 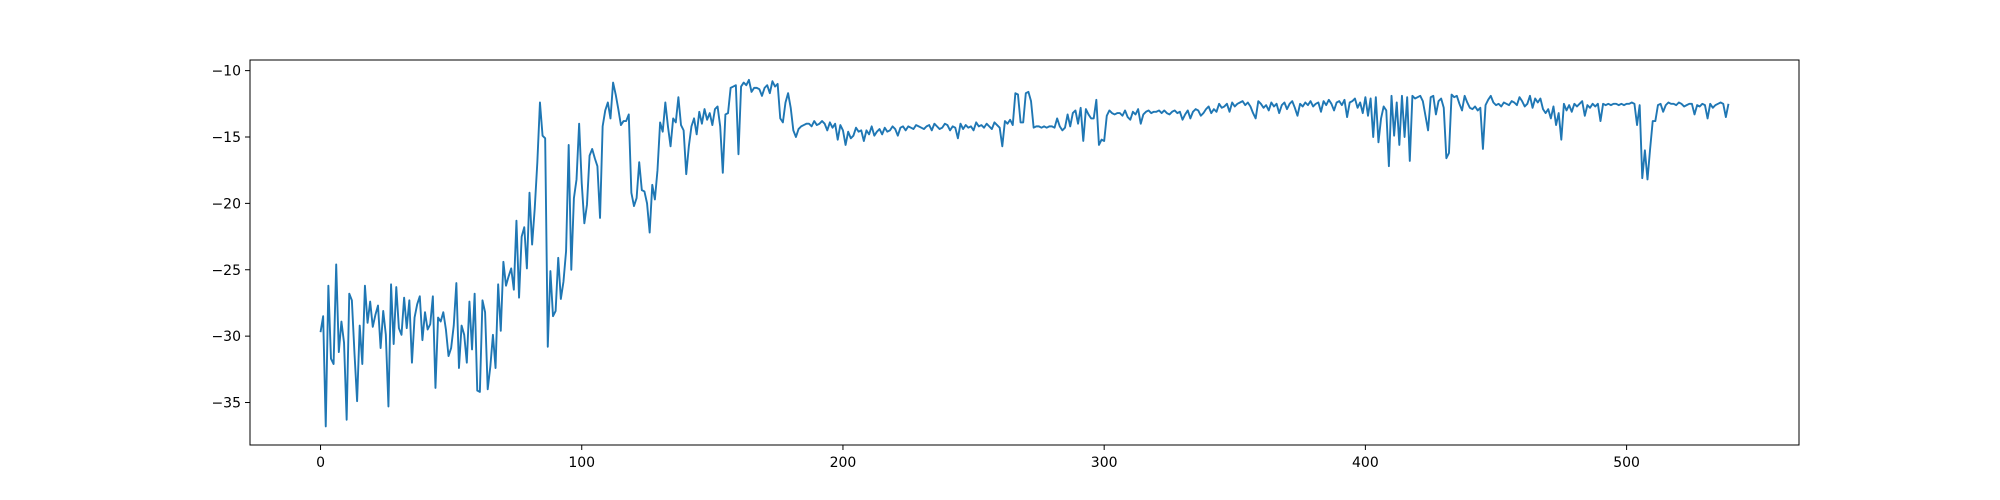 I want to click on x-tick-label: 100, so click(x=581, y=463).